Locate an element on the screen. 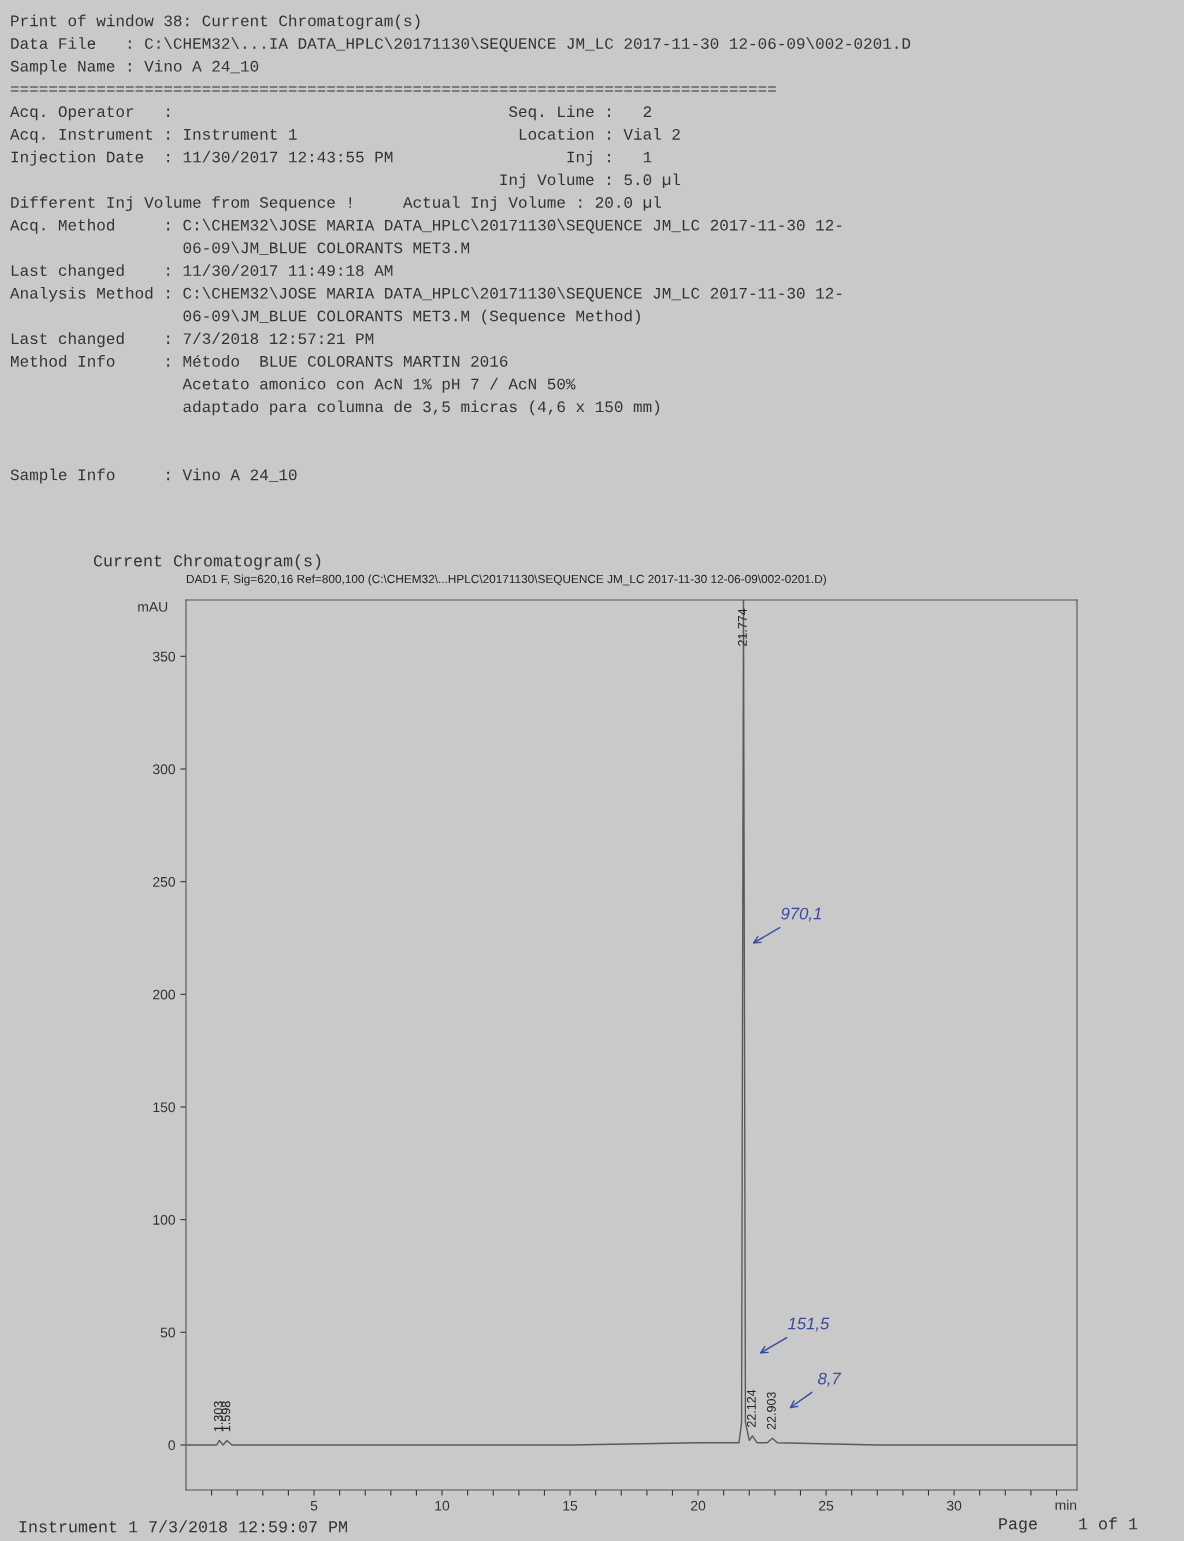 The height and width of the screenshot is (1541, 1184). x-tick-label: 25 is located at coordinates (826, 1505).